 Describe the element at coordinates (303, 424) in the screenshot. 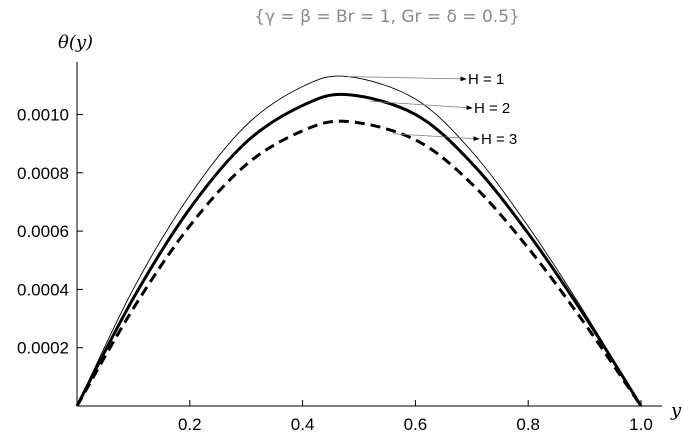

I see `x-tick-label: 0.4` at that location.